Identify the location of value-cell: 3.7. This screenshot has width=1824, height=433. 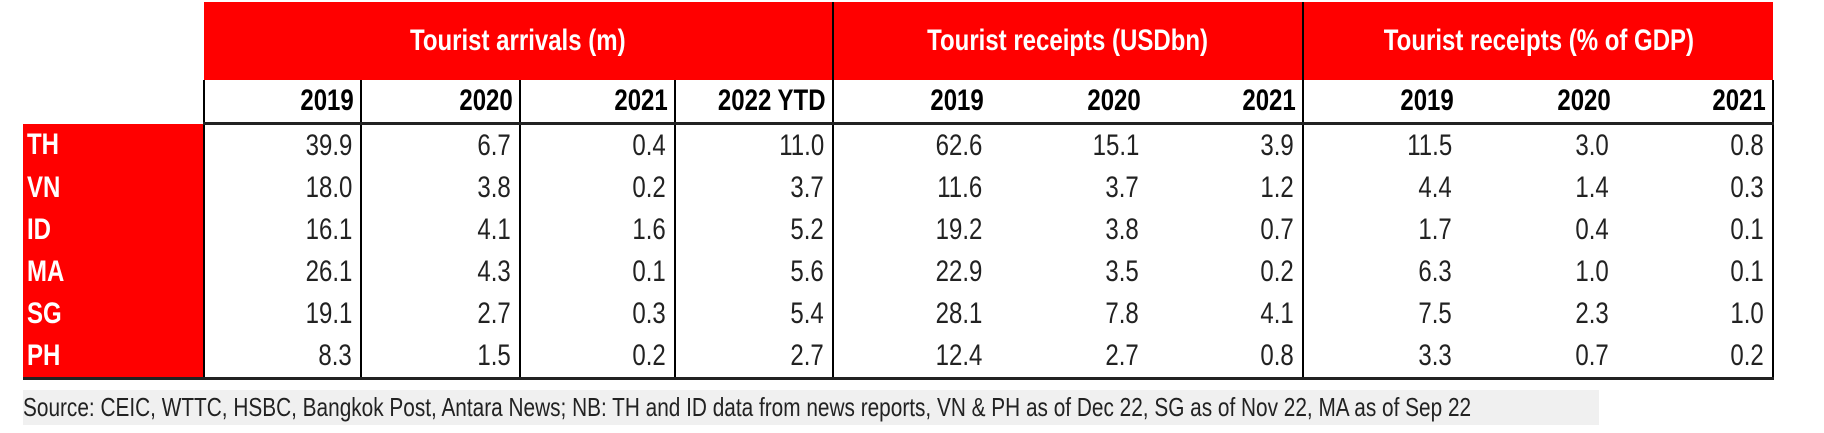
(1068, 188).